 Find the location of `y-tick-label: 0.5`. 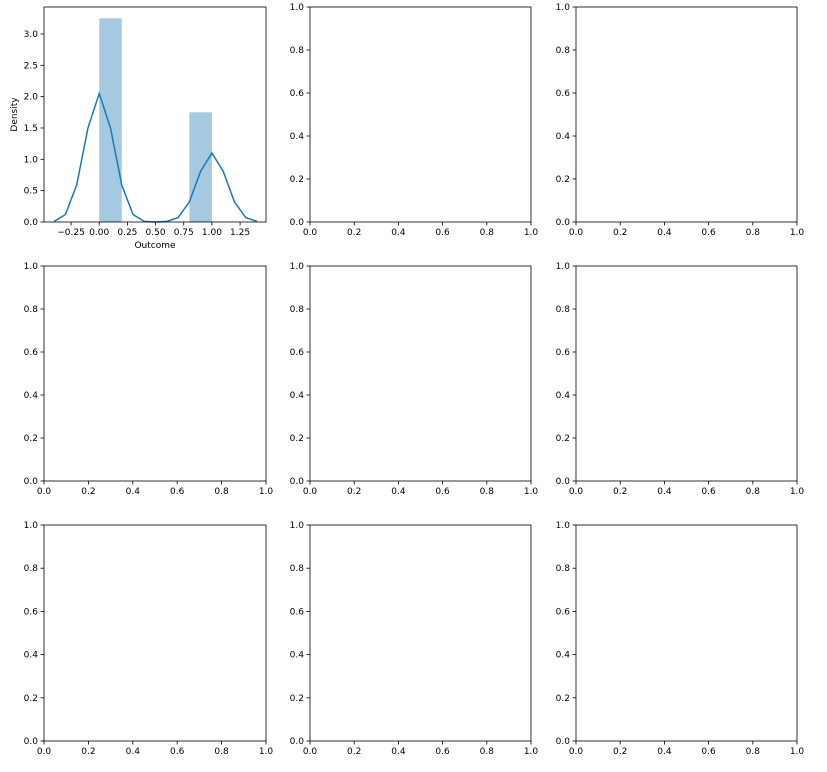

y-tick-label: 0.5 is located at coordinates (31, 192).